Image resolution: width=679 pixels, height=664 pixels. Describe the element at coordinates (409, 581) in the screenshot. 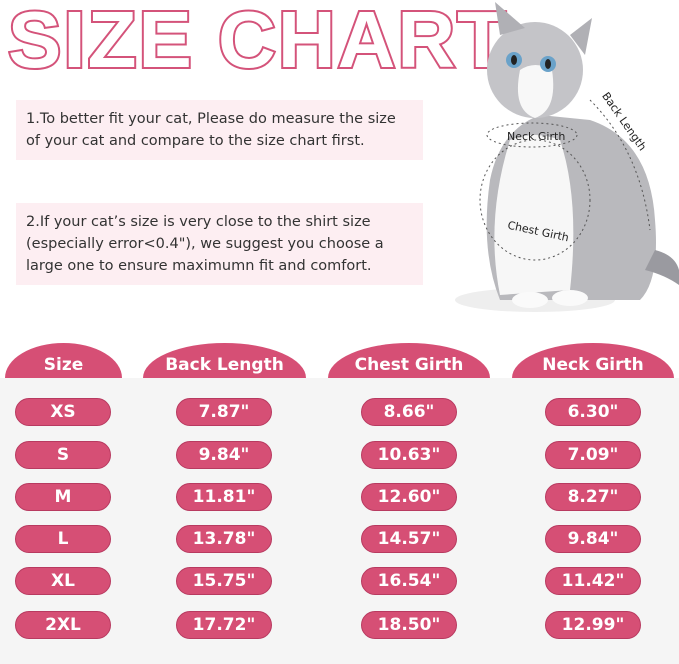

I see `chest-girth-cell: 16.54"` at that location.